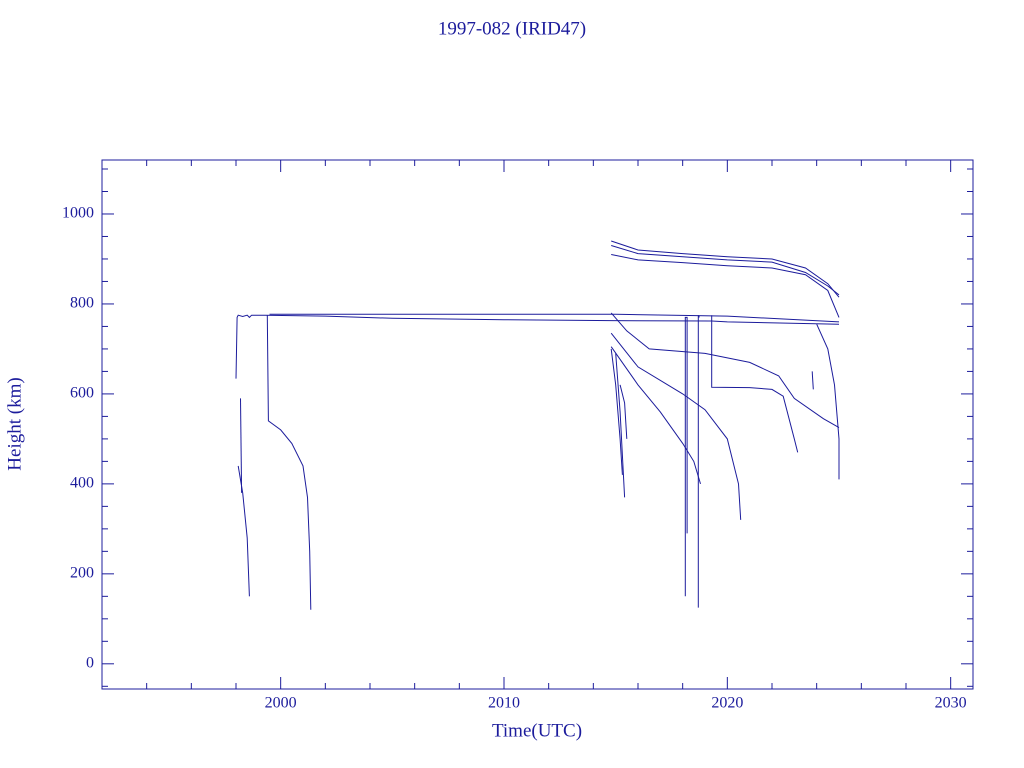  I want to click on y-axis-label: Height (km), so click(14, 423).